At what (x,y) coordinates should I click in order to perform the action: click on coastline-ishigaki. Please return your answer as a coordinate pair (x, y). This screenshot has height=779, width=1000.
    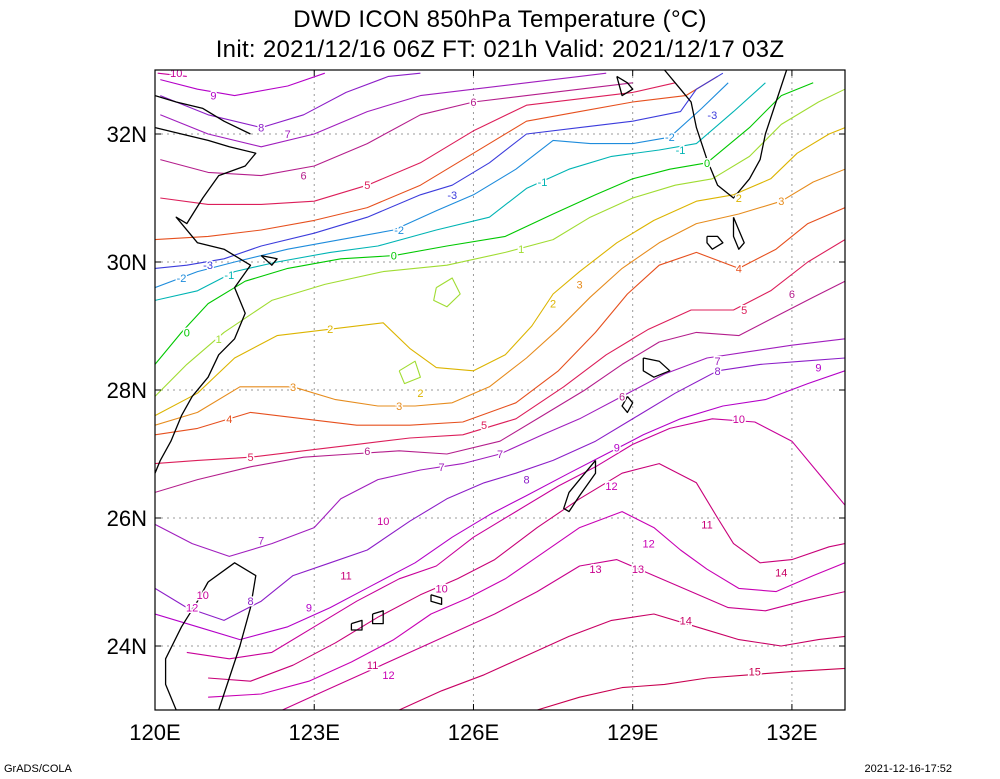
    Looking at the image, I should click on (377, 617).